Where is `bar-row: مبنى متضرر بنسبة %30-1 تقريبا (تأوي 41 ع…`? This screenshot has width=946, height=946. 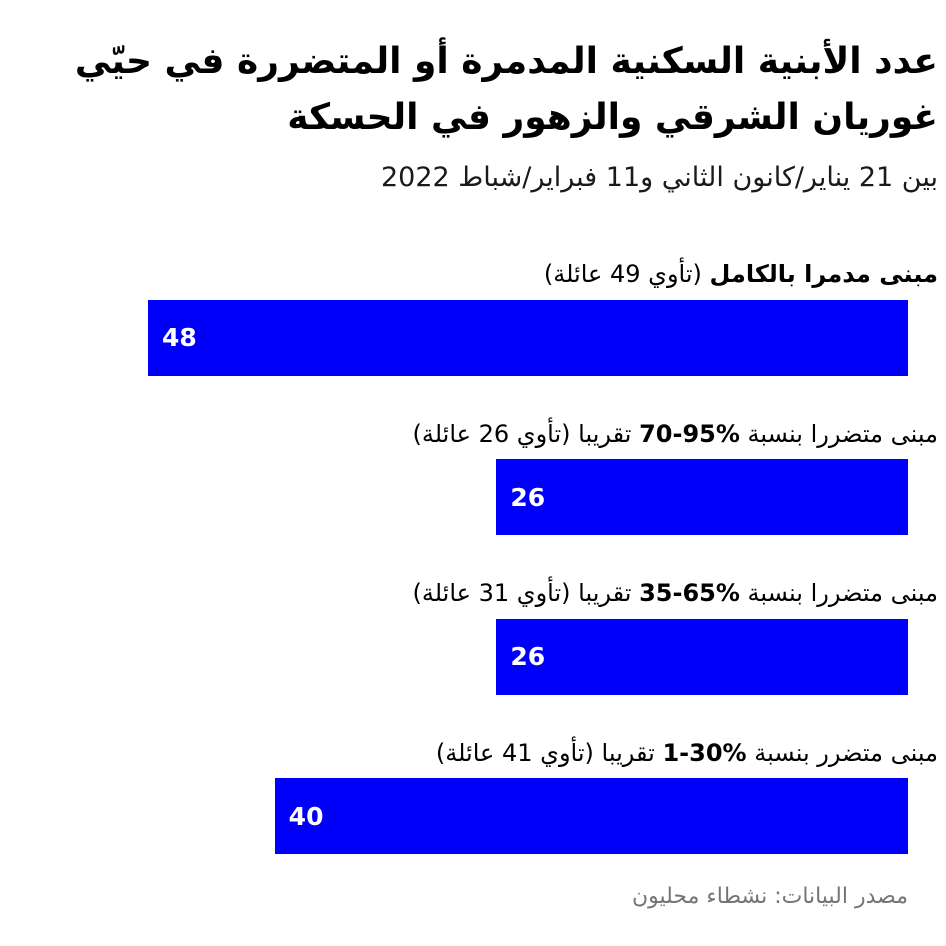 bar-row: مبنى متضرر بنسبة %30-1 تقريبا (تأوي 41 ع… is located at coordinates (489, 796).